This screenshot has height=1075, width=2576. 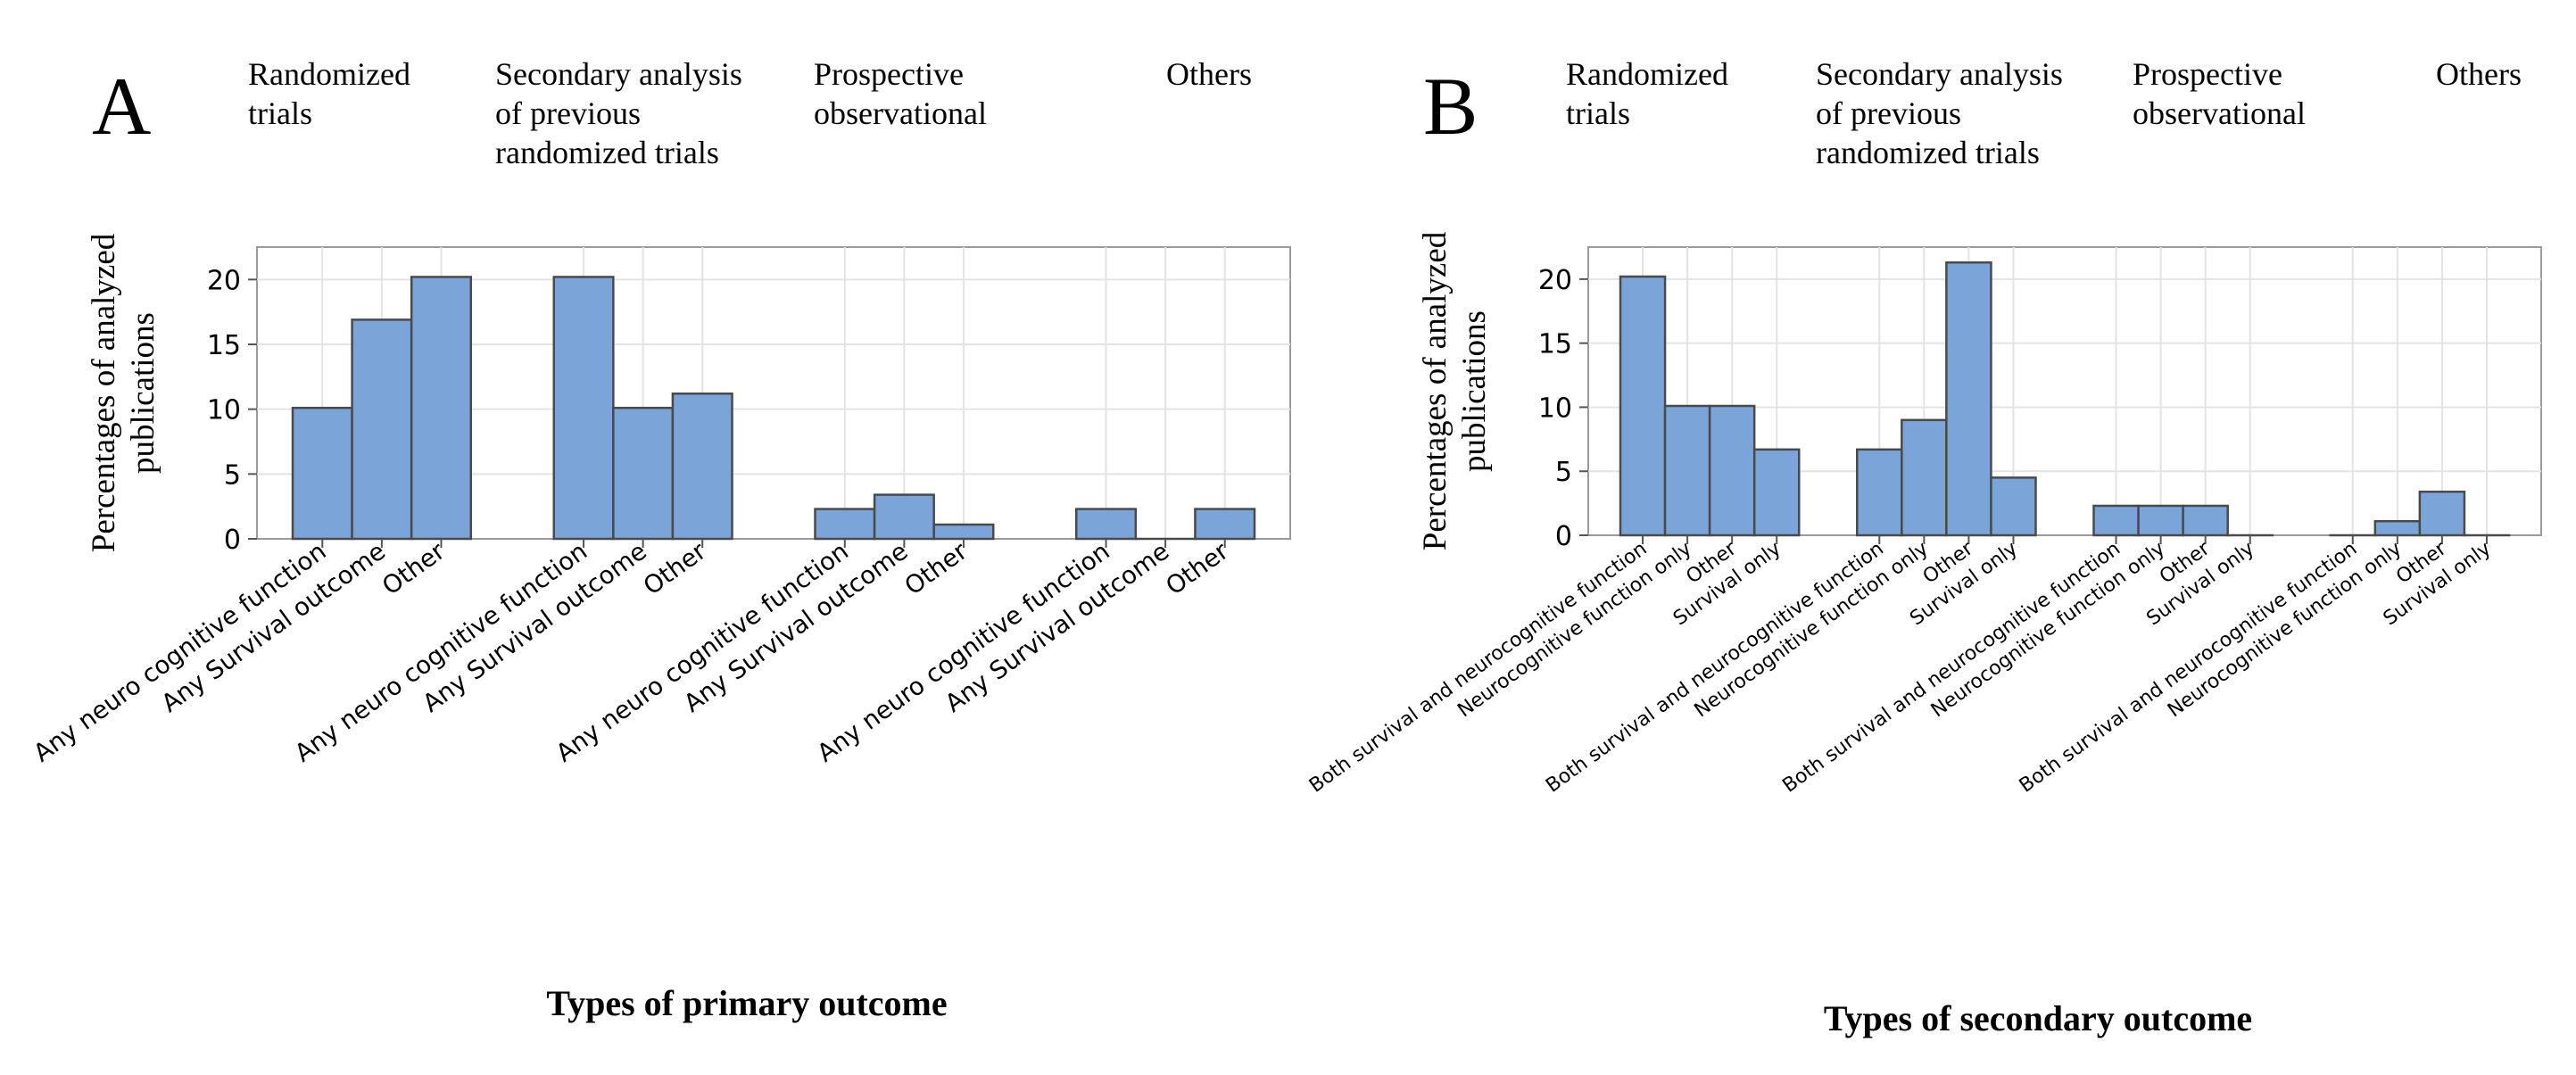 What do you see at coordinates (747, 1003) in the screenshot?
I see `x-axis-title: Types of primary outcome` at bounding box center [747, 1003].